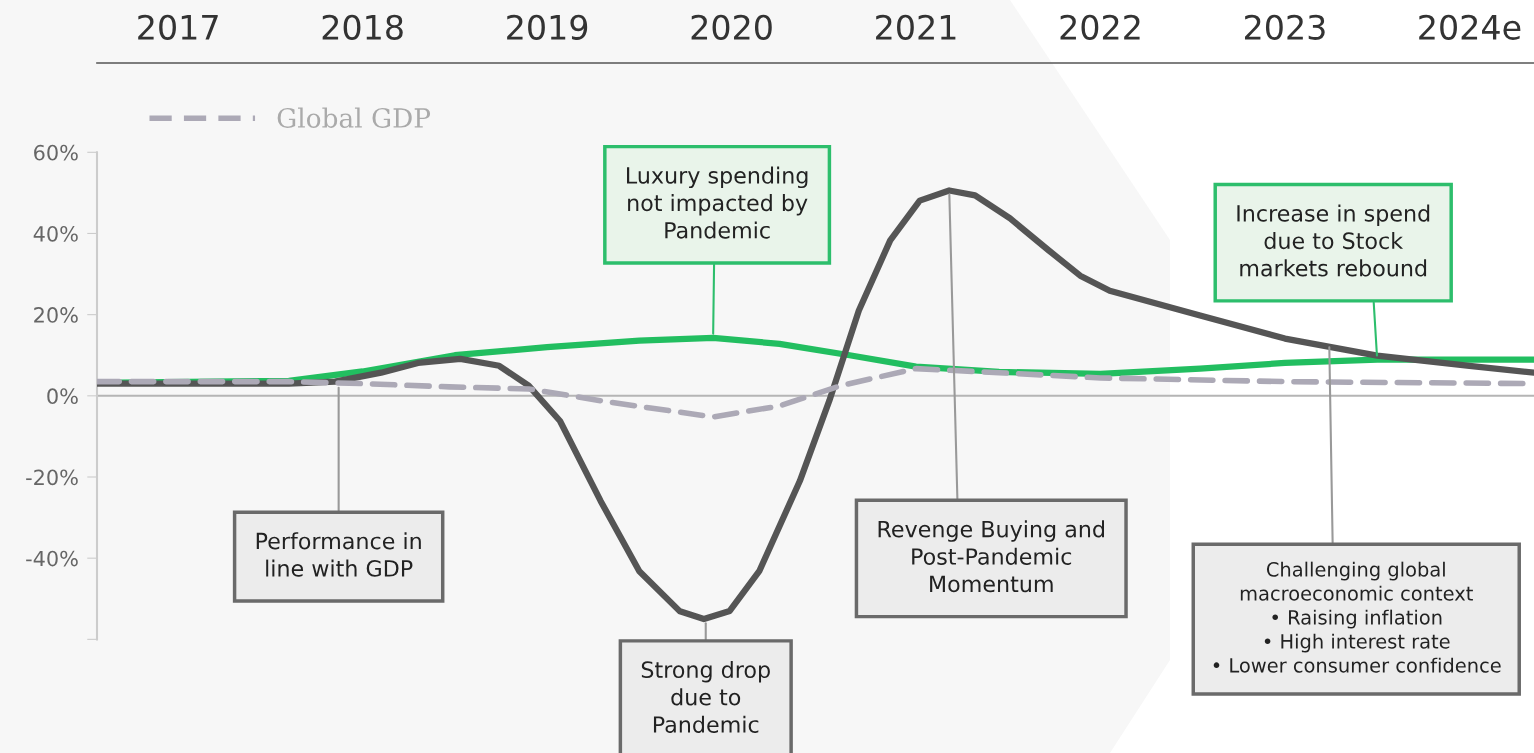  What do you see at coordinates (1470, 27) in the screenshot?
I see `x-tick-label: 2024e` at bounding box center [1470, 27].